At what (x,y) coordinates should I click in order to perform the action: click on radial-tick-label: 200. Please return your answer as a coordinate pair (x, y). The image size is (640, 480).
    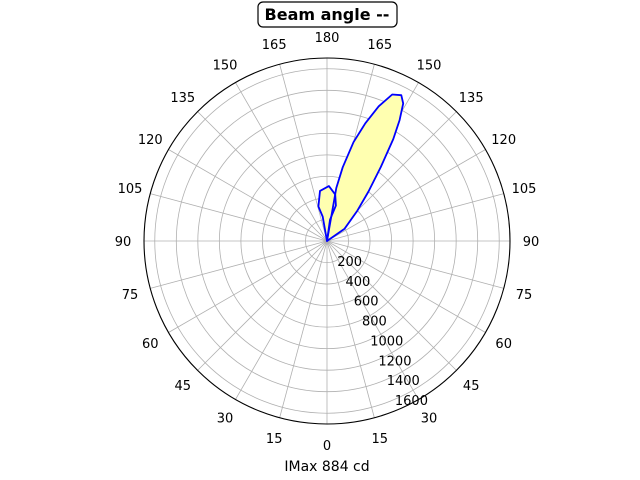
    Looking at the image, I should click on (349, 262).